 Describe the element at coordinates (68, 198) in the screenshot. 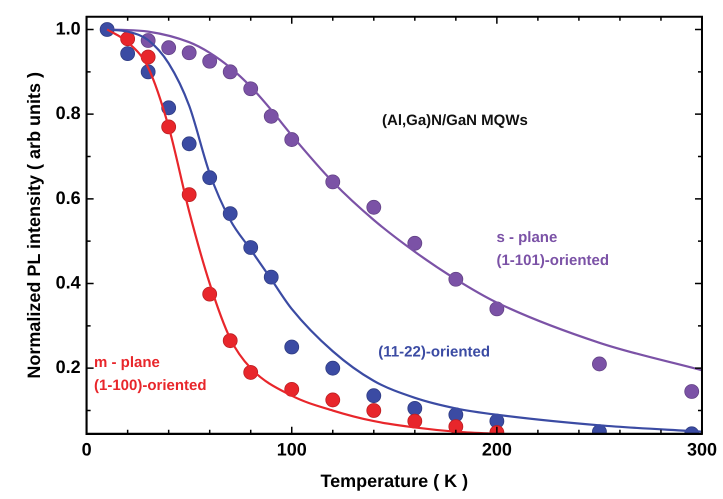

I see `y-tick-label: 0.6` at that location.